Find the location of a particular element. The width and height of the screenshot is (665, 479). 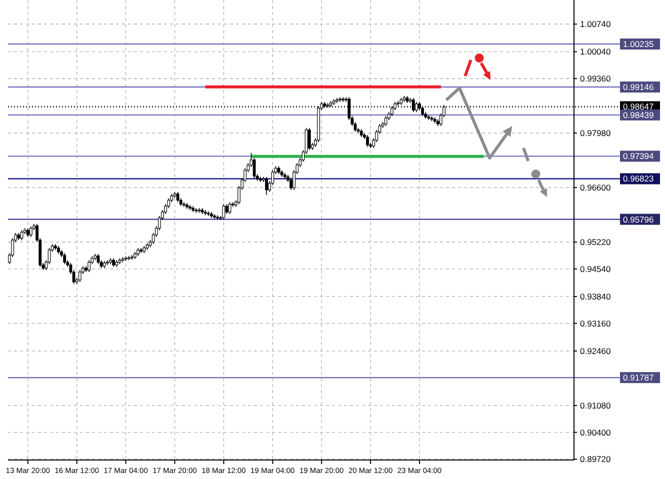

y-tick-label: 0.93840 is located at coordinates (595, 297).